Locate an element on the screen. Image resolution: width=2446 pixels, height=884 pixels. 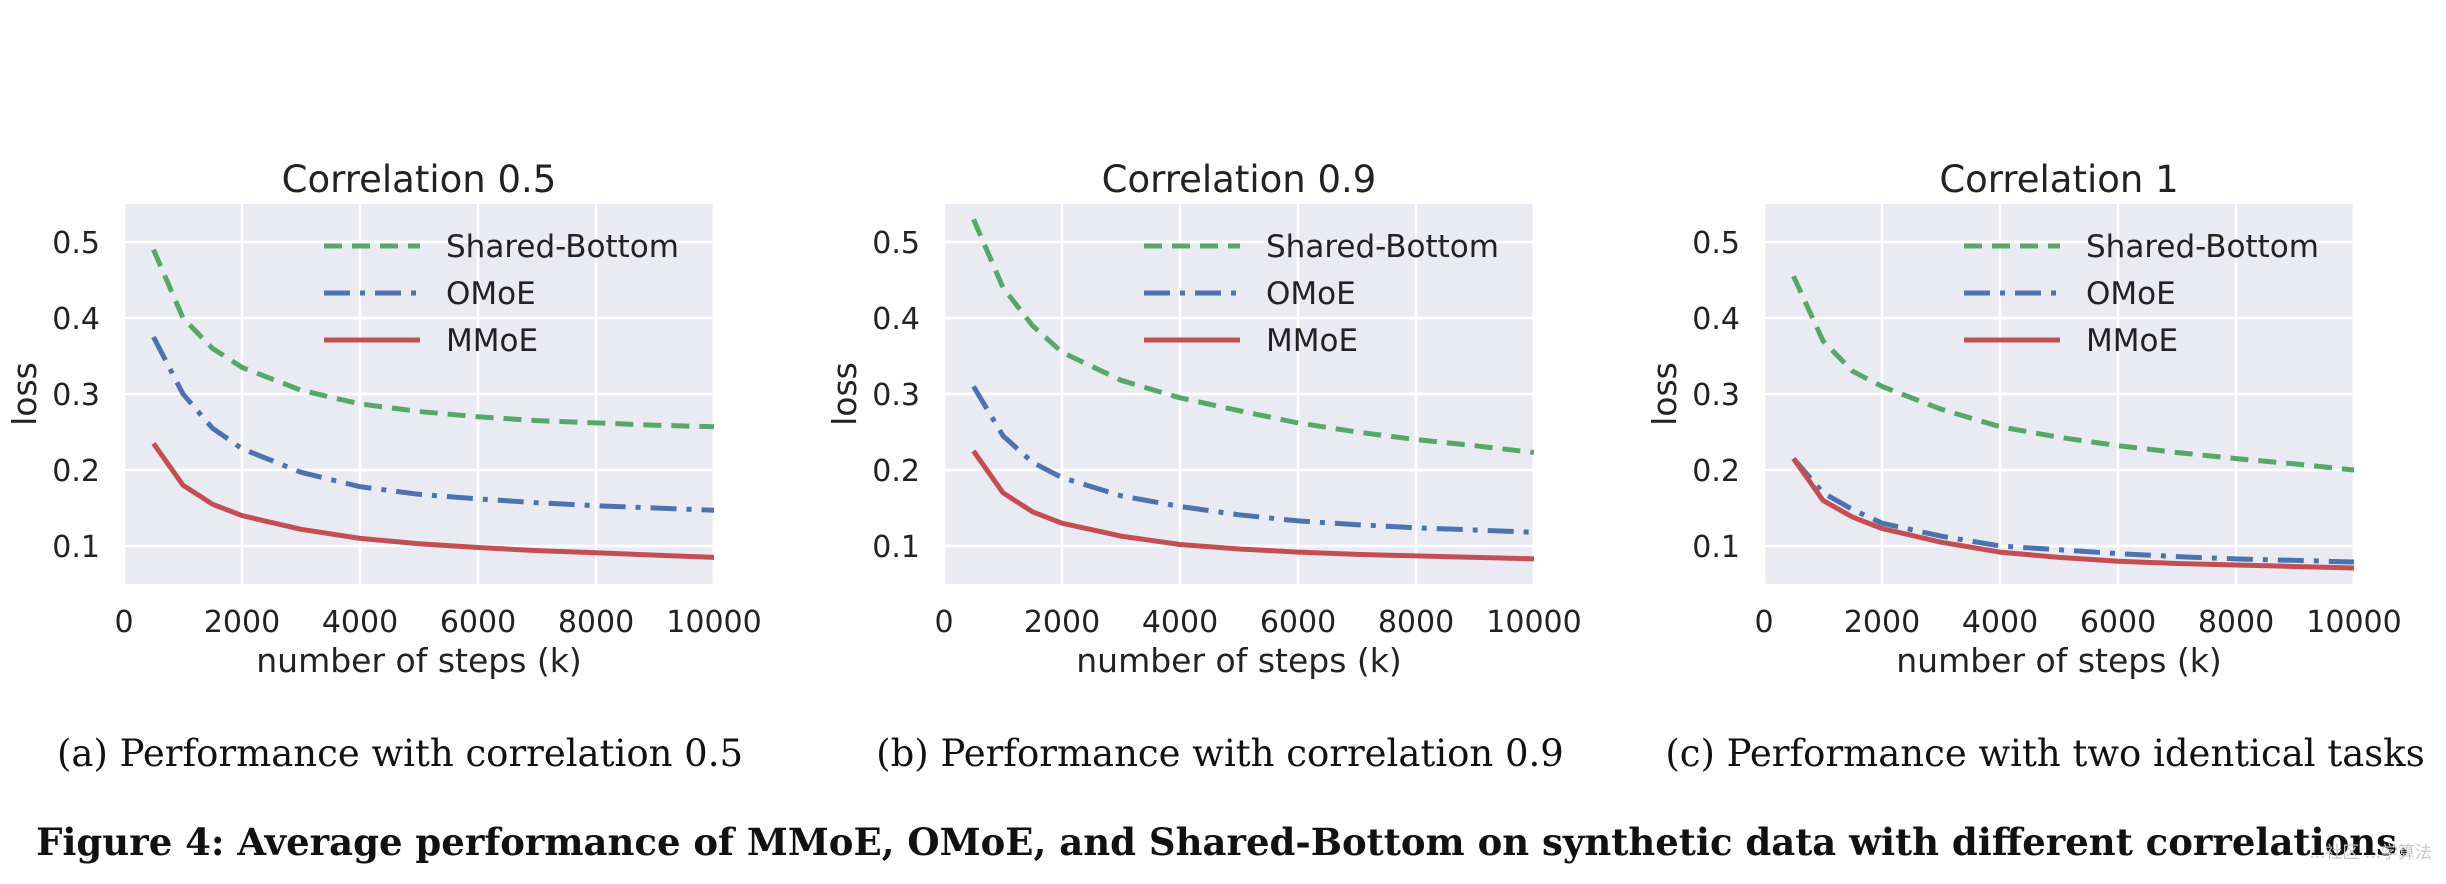
sub-caption: (c) Performance with two identical tasks is located at coordinates (2044, 753).